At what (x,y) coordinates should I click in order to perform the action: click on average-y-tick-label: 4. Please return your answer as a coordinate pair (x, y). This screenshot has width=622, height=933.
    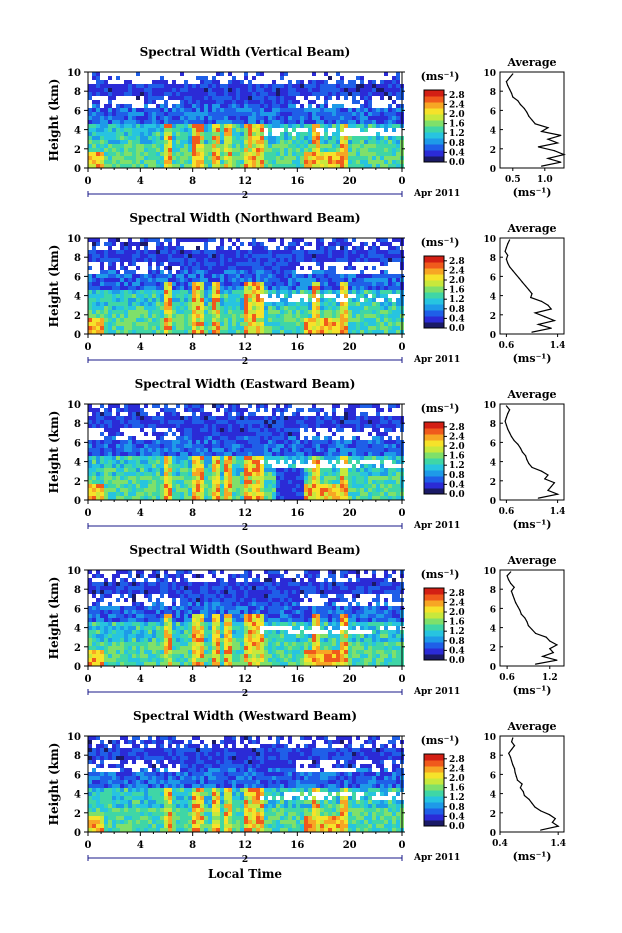
    Looking at the image, I should click on (493, 630).